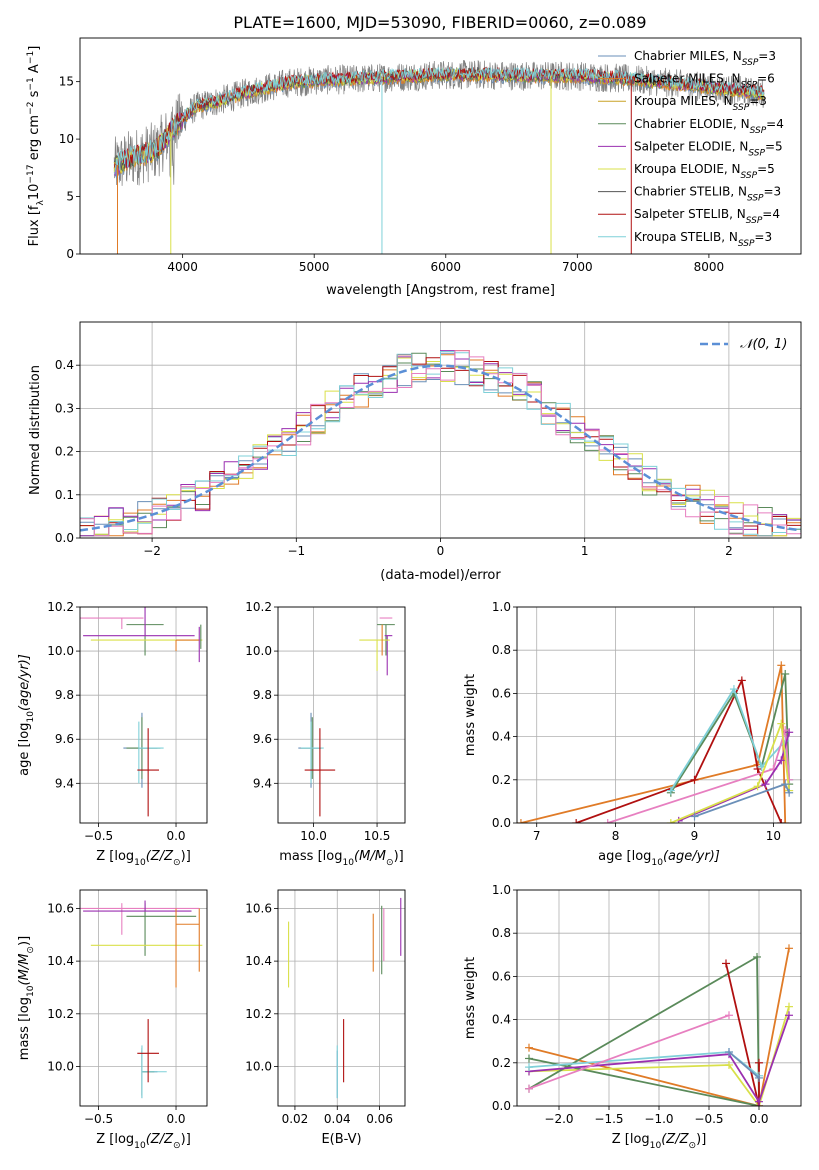 This screenshot has width=819, height=1170. Describe the element at coordinates (705, 58) in the screenshot. I see `legend-label: Chabrier MILES, NSSP=3` at that location.